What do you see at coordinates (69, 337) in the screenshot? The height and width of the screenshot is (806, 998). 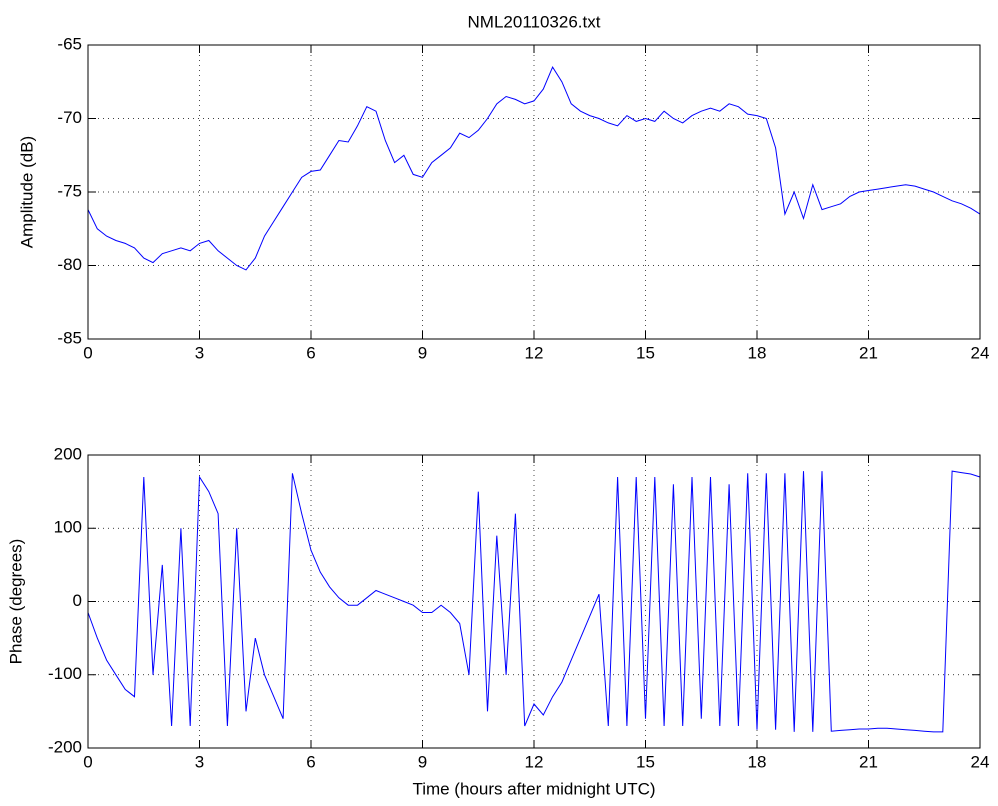 I see `y-tick-label: -85` at bounding box center [69, 337].